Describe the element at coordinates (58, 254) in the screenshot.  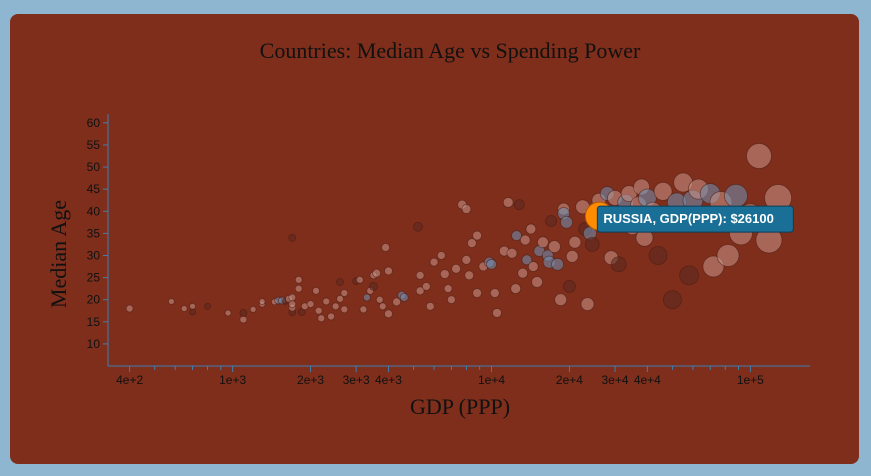
I see `y-axis-label: Median Age` at that location.